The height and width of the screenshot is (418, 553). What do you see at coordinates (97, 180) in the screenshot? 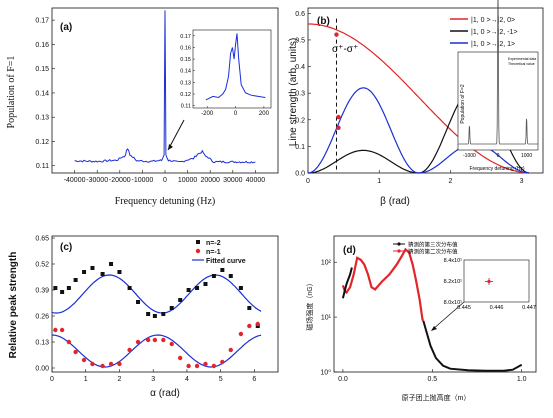
I see `panel-a-xtick-label: -30000` at bounding box center [97, 180].